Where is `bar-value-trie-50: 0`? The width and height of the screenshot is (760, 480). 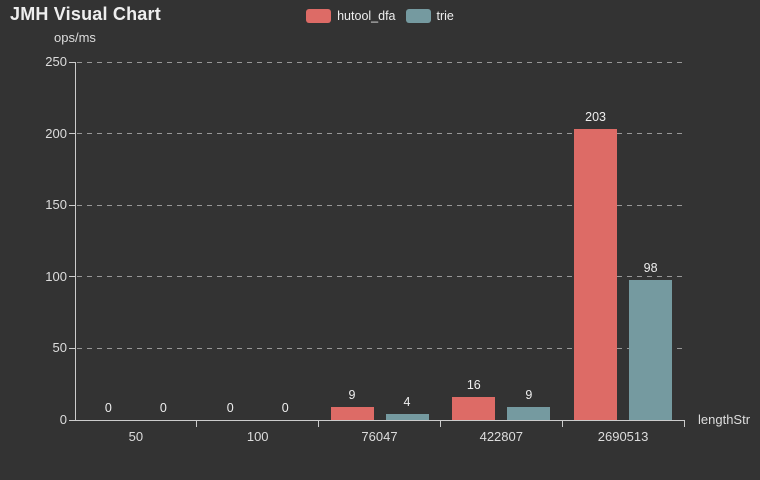
bar-value-trie-50: 0 is located at coordinates (163, 408).